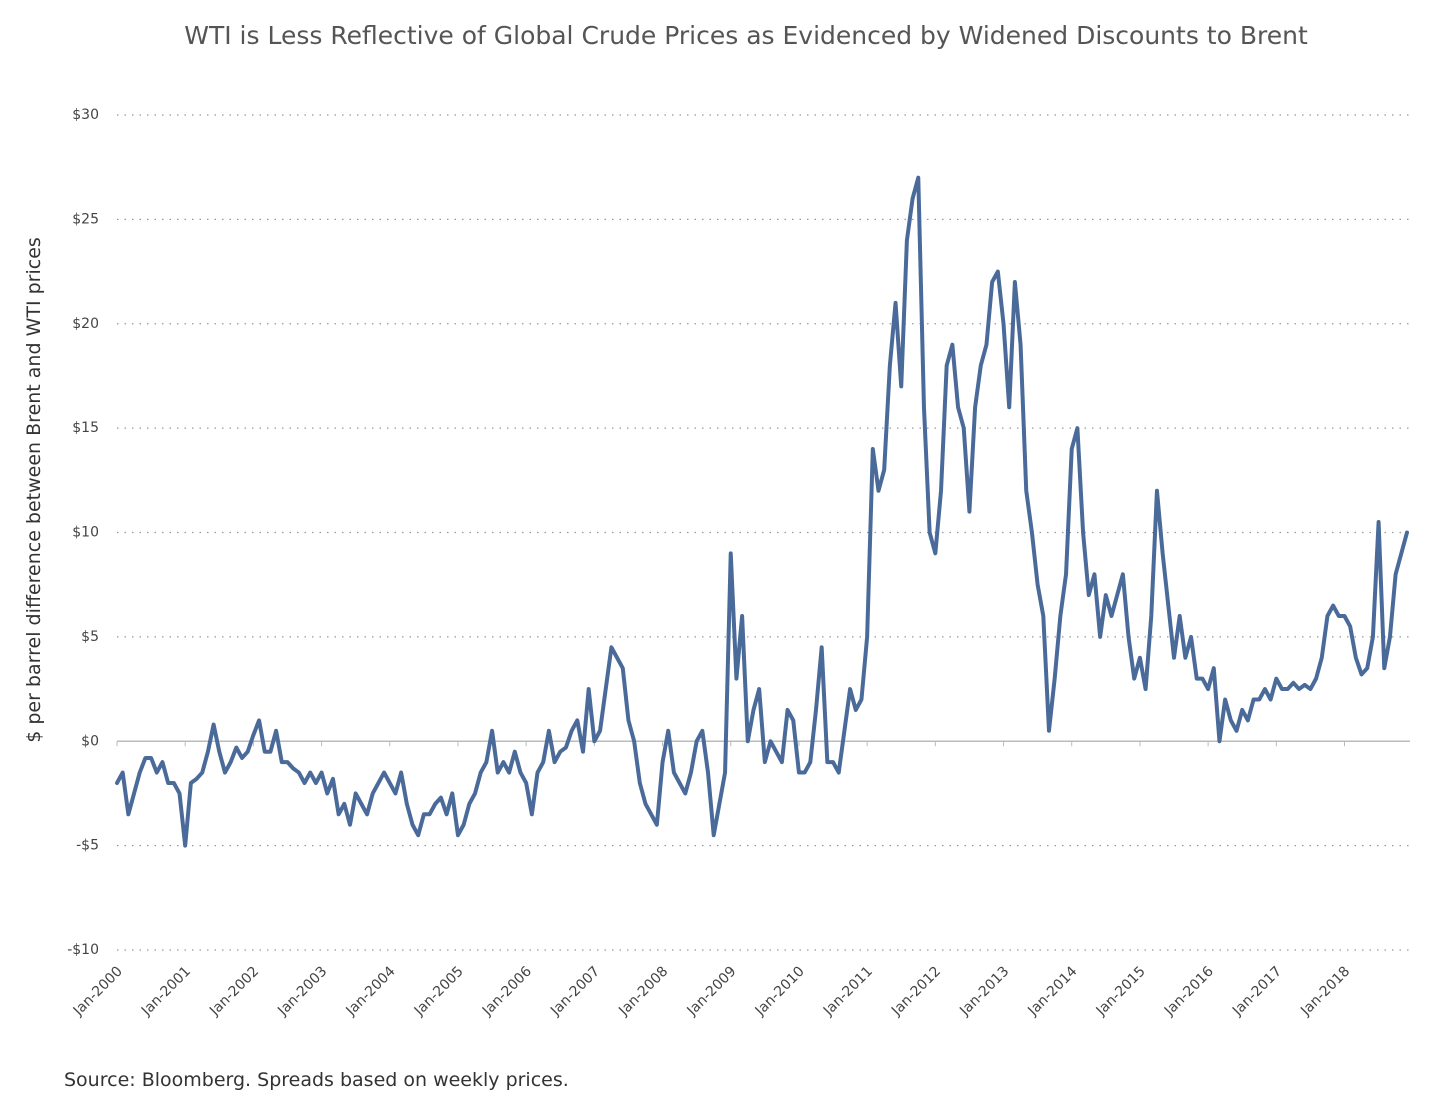 The height and width of the screenshot is (1118, 1444). Describe the element at coordinates (1121, 992) in the screenshot. I see `x-tick-label: Jan-2015` at that location.